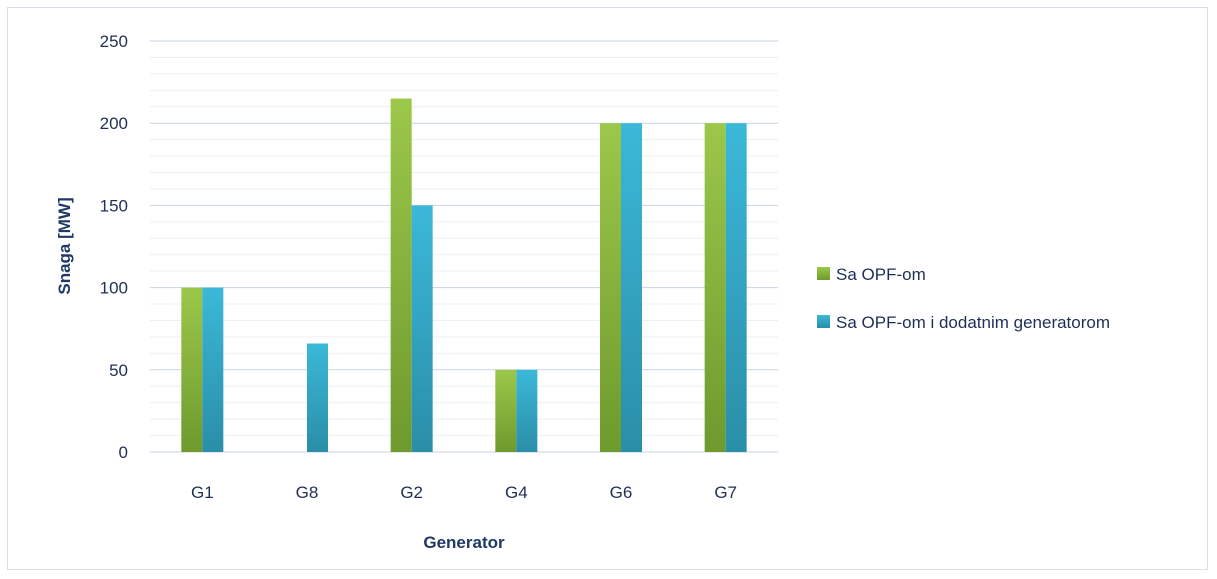 This screenshot has height=579, width=1217. Describe the element at coordinates (114, 123) in the screenshot. I see `y-tick-label: 200` at that location.